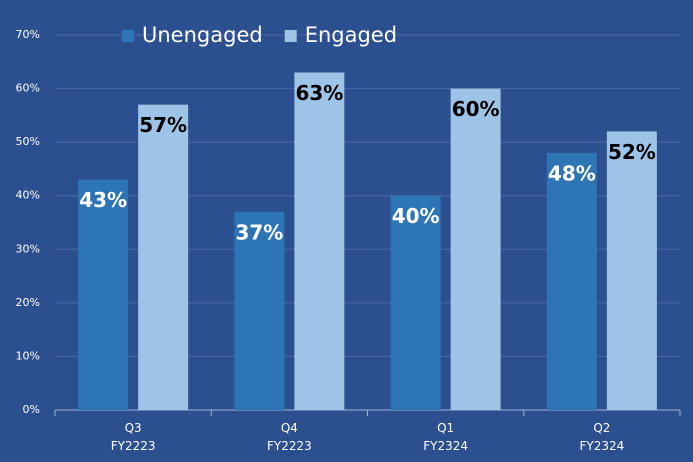 This screenshot has height=462, width=693. Describe the element at coordinates (289, 428) in the screenshot. I see `x-tick-label-line: Q4` at that location.